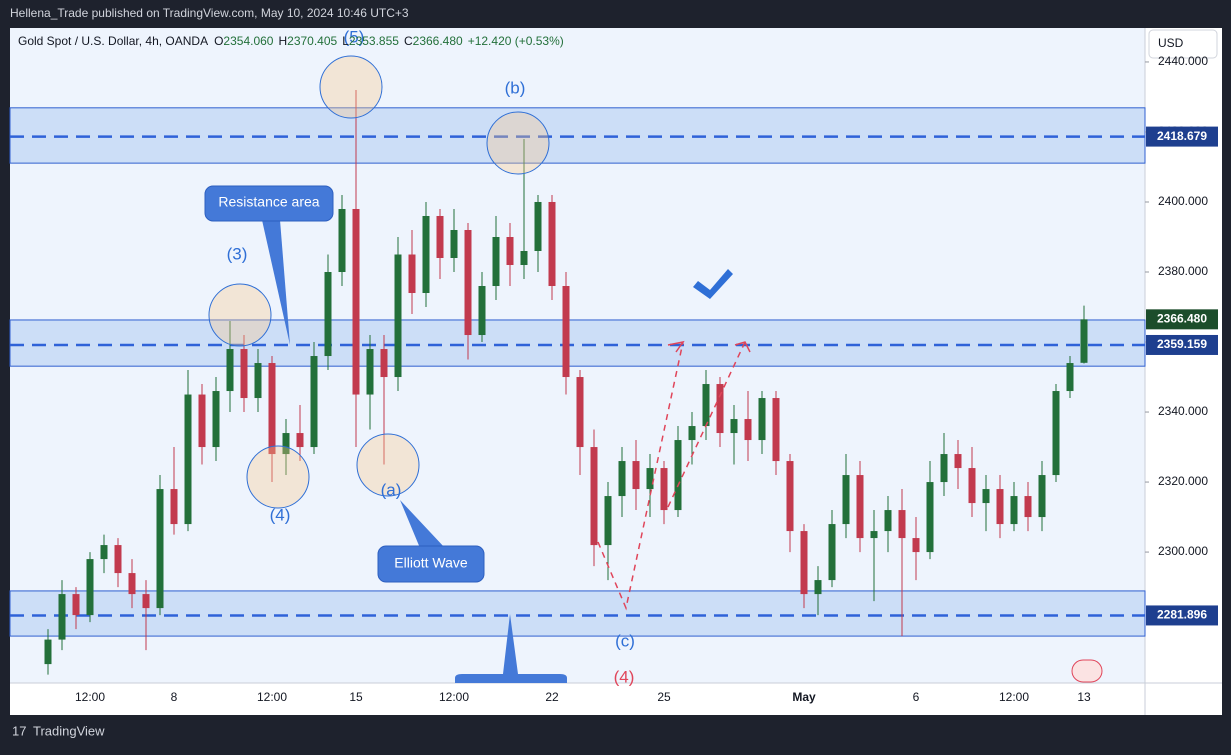 The width and height of the screenshot is (1231, 755). What do you see at coordinates (1182, 136) in the screenshot?
I see `level-label: 2418.679` at bounding box center [1182, 136].